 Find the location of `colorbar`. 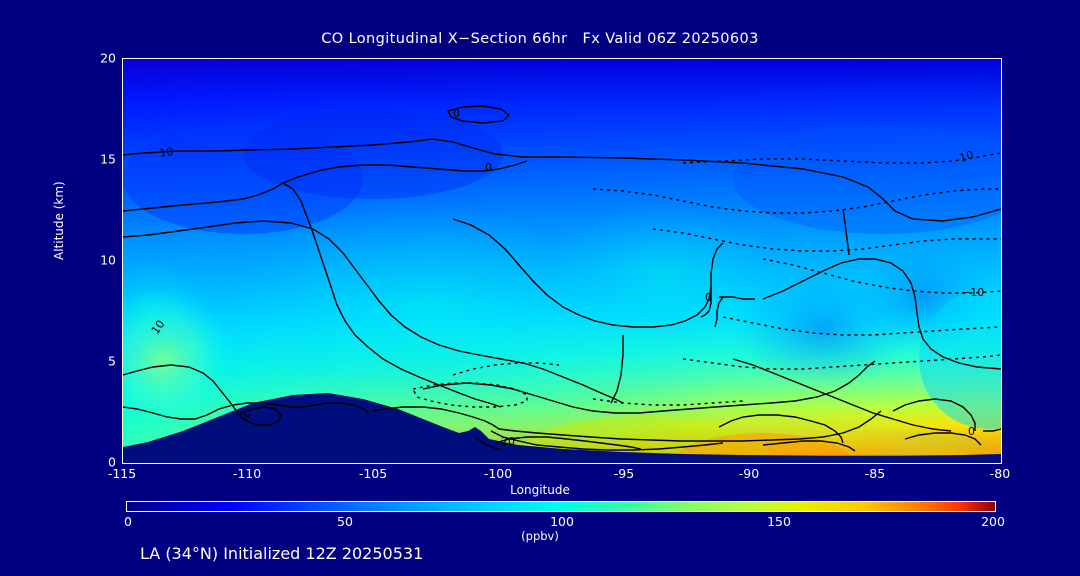

colorbar is located at coordinates (561, 506).